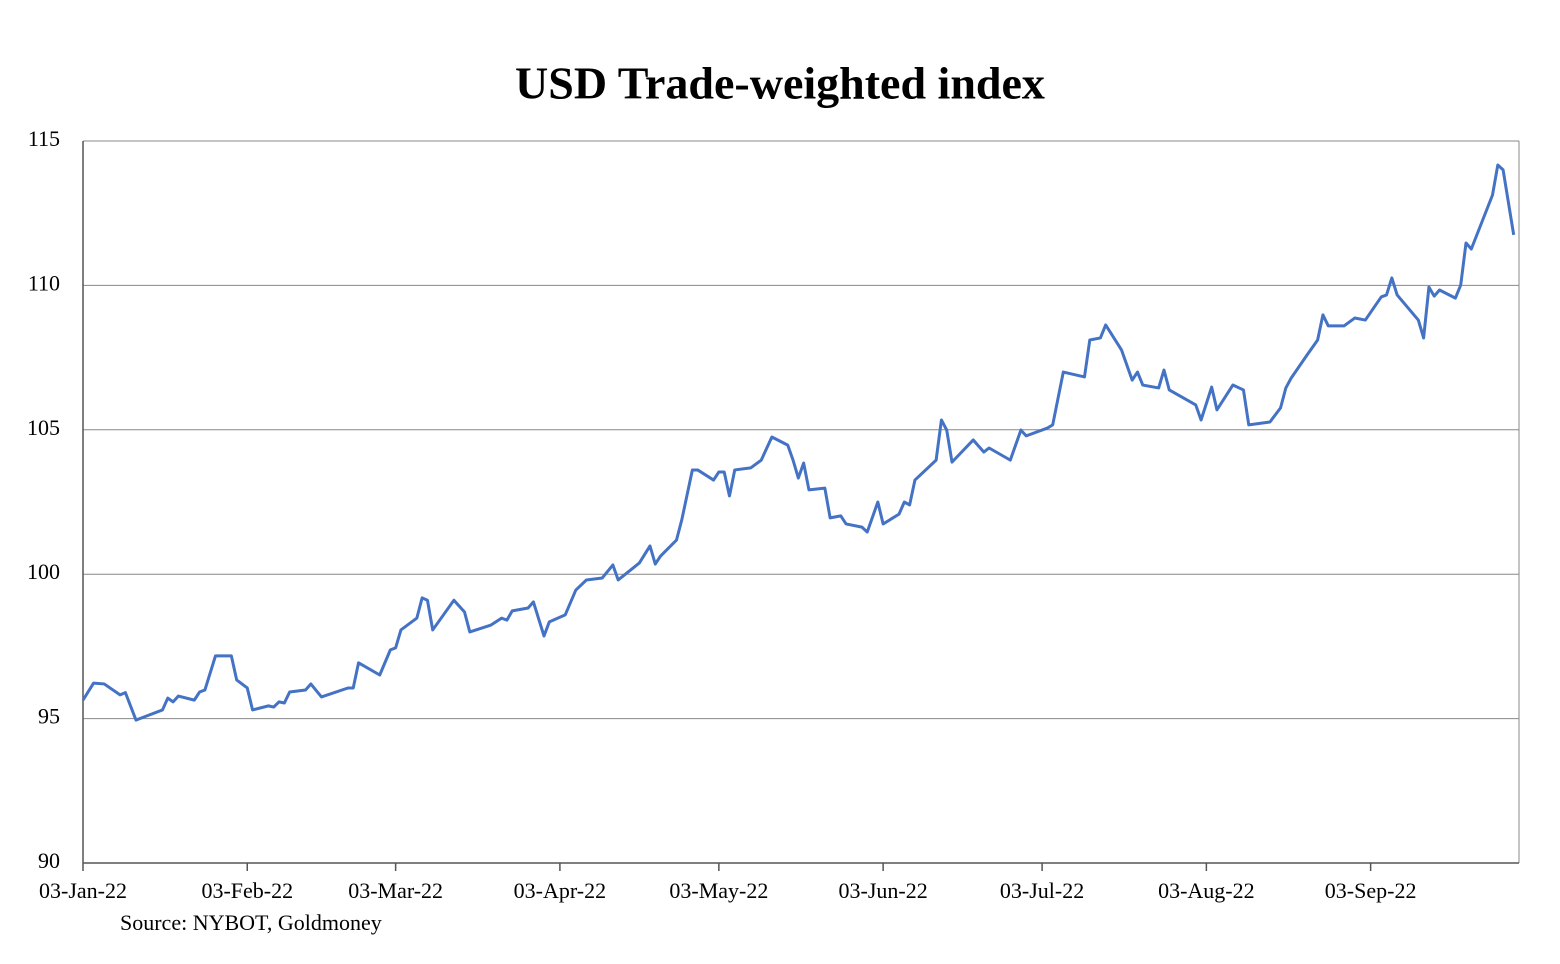  Describe the element at coordinates (560, 890) in the screenshot. I see `x-tick-label: 03-Apr-22` at that location.